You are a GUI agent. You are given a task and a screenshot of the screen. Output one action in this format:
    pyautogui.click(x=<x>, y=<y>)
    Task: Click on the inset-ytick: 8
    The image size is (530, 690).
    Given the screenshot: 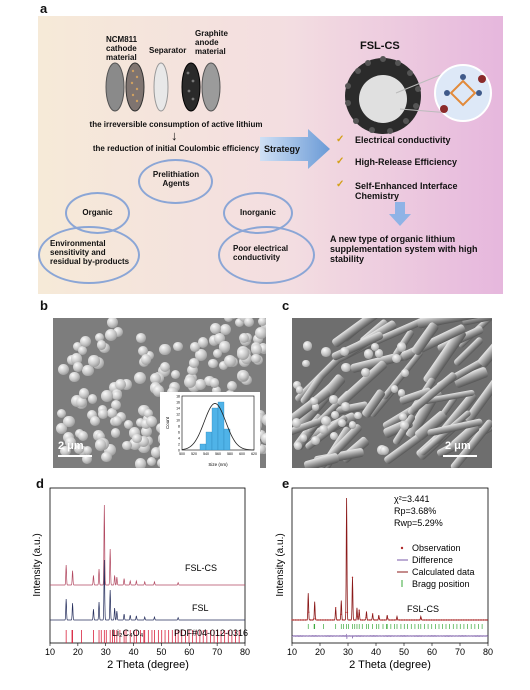 What is the action you would take?
    pyautogui.click(x=179, y=427)
    